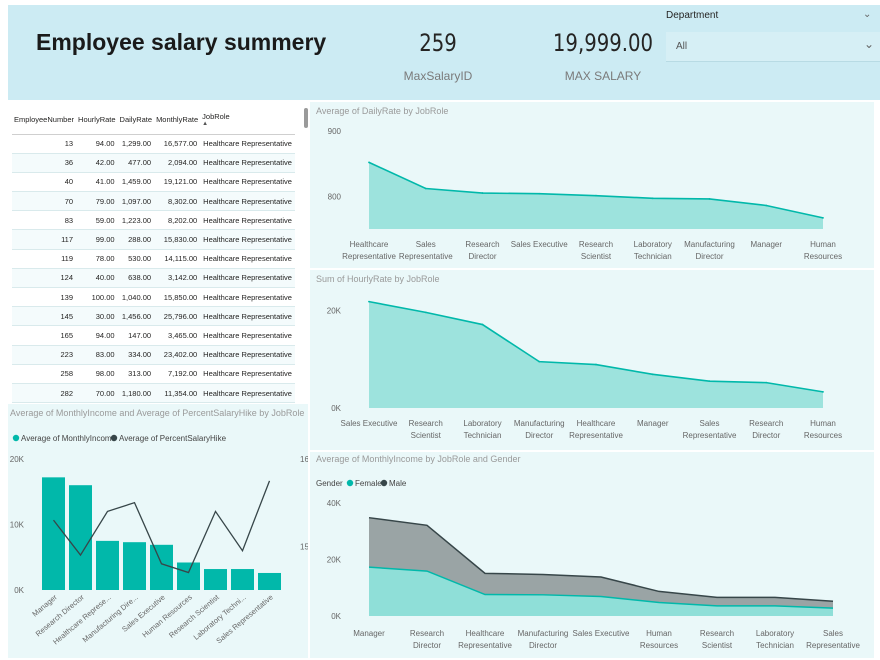 The width and height of the screenshot is (880, 660). I want to click on table-scrollbar, so click(306, 118).